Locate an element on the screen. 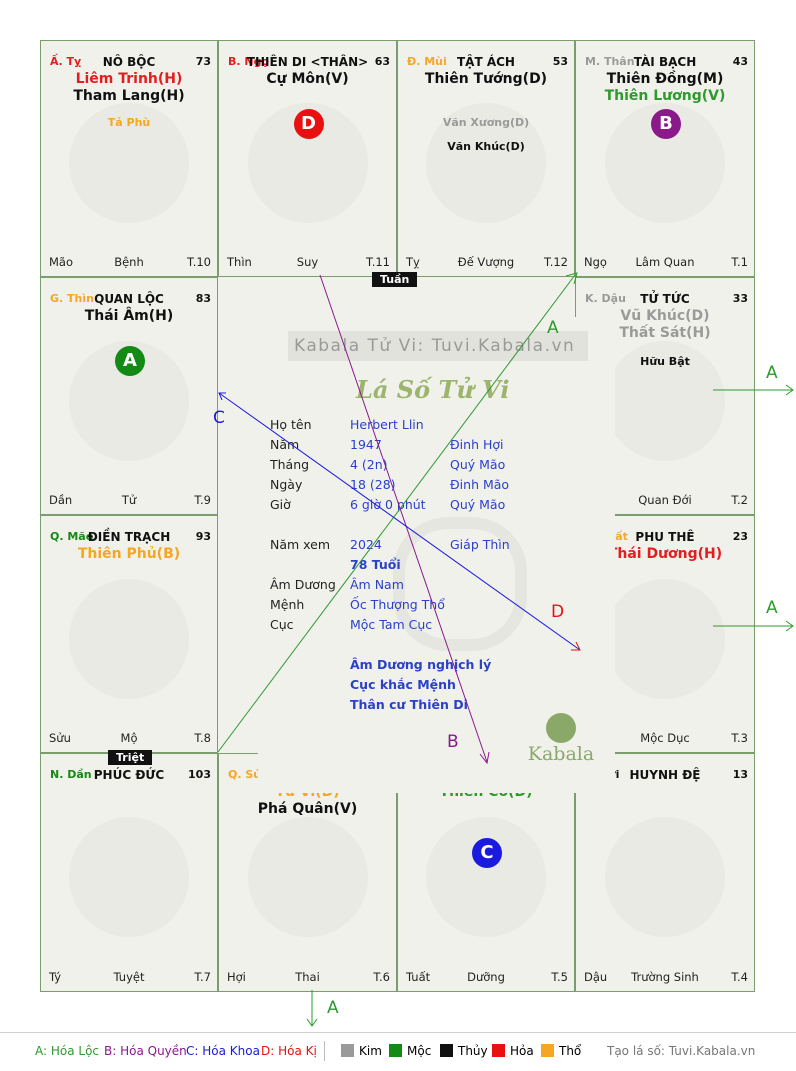 Image resolution: width=796 pixels, height=1071 pixels. palace-stage: Suy is located at coordinates (307, 262).